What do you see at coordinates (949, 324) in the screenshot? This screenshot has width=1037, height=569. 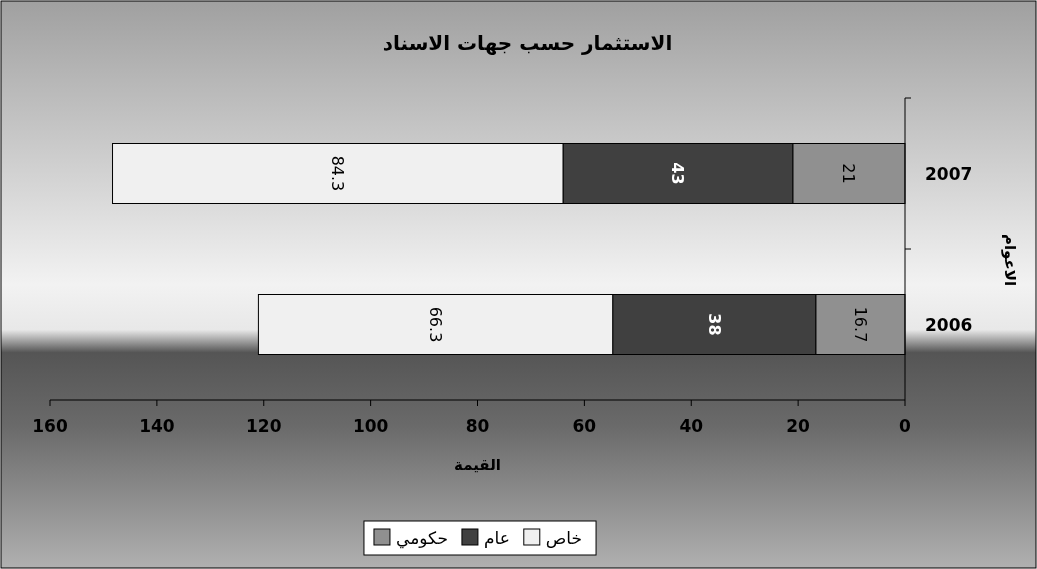 I see `y-tick-label: 2006` at bounding box center [949, 324].